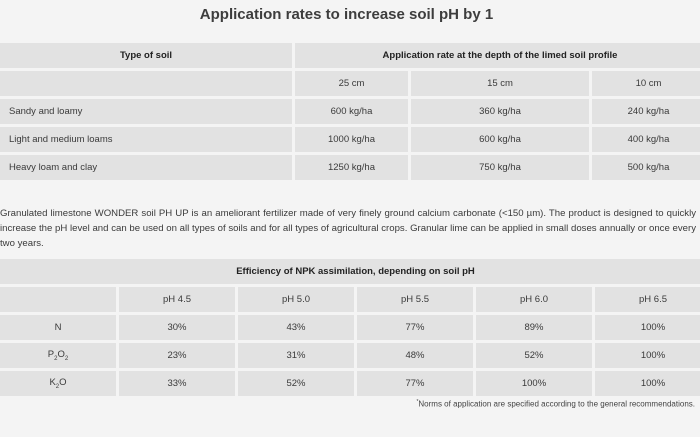  I want to click on nutrient-cell: P2O2, so click(58, 355).